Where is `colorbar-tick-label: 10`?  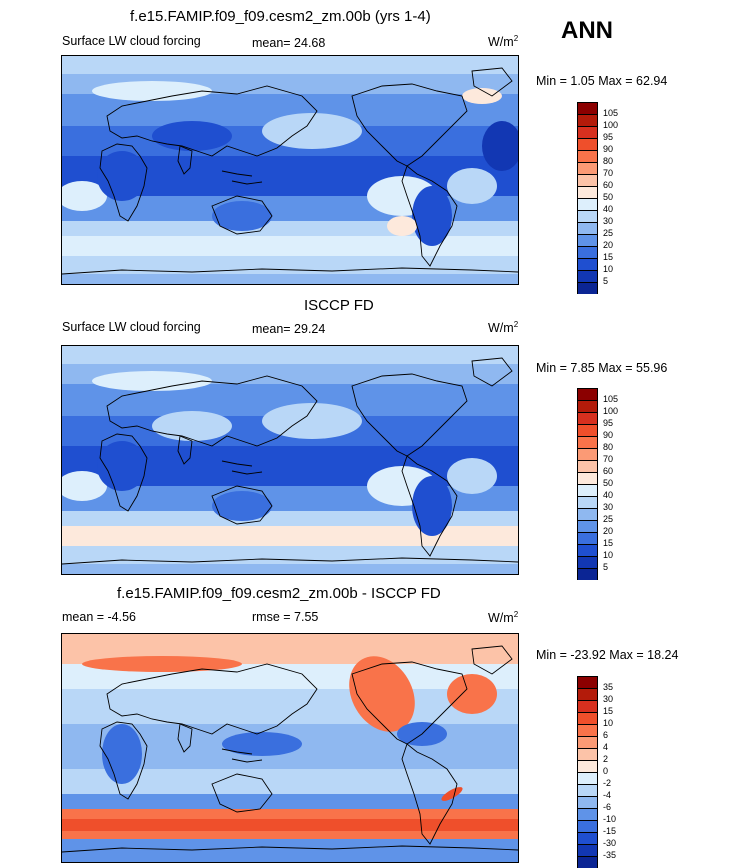 colorbar-tick-label: 10 is located at coordinates (608, 269).